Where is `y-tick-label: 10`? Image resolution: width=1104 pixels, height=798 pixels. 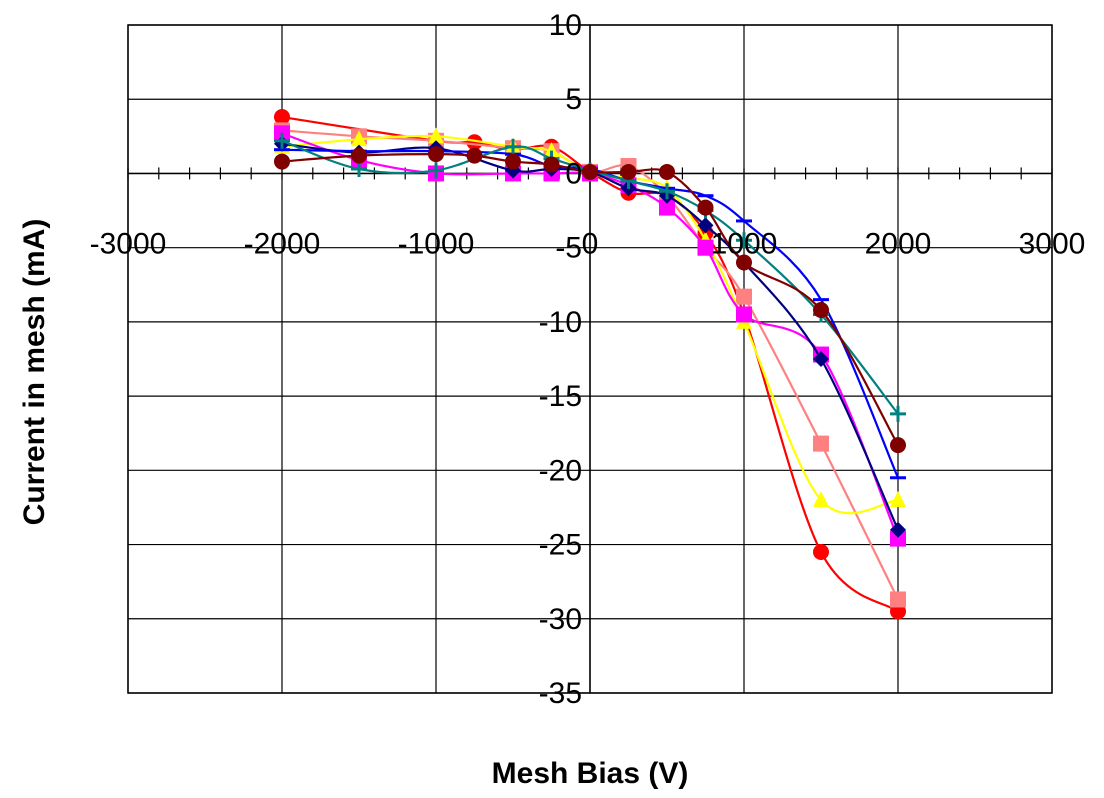 y-tick-label: 10 is located at coordinates (565, 25).